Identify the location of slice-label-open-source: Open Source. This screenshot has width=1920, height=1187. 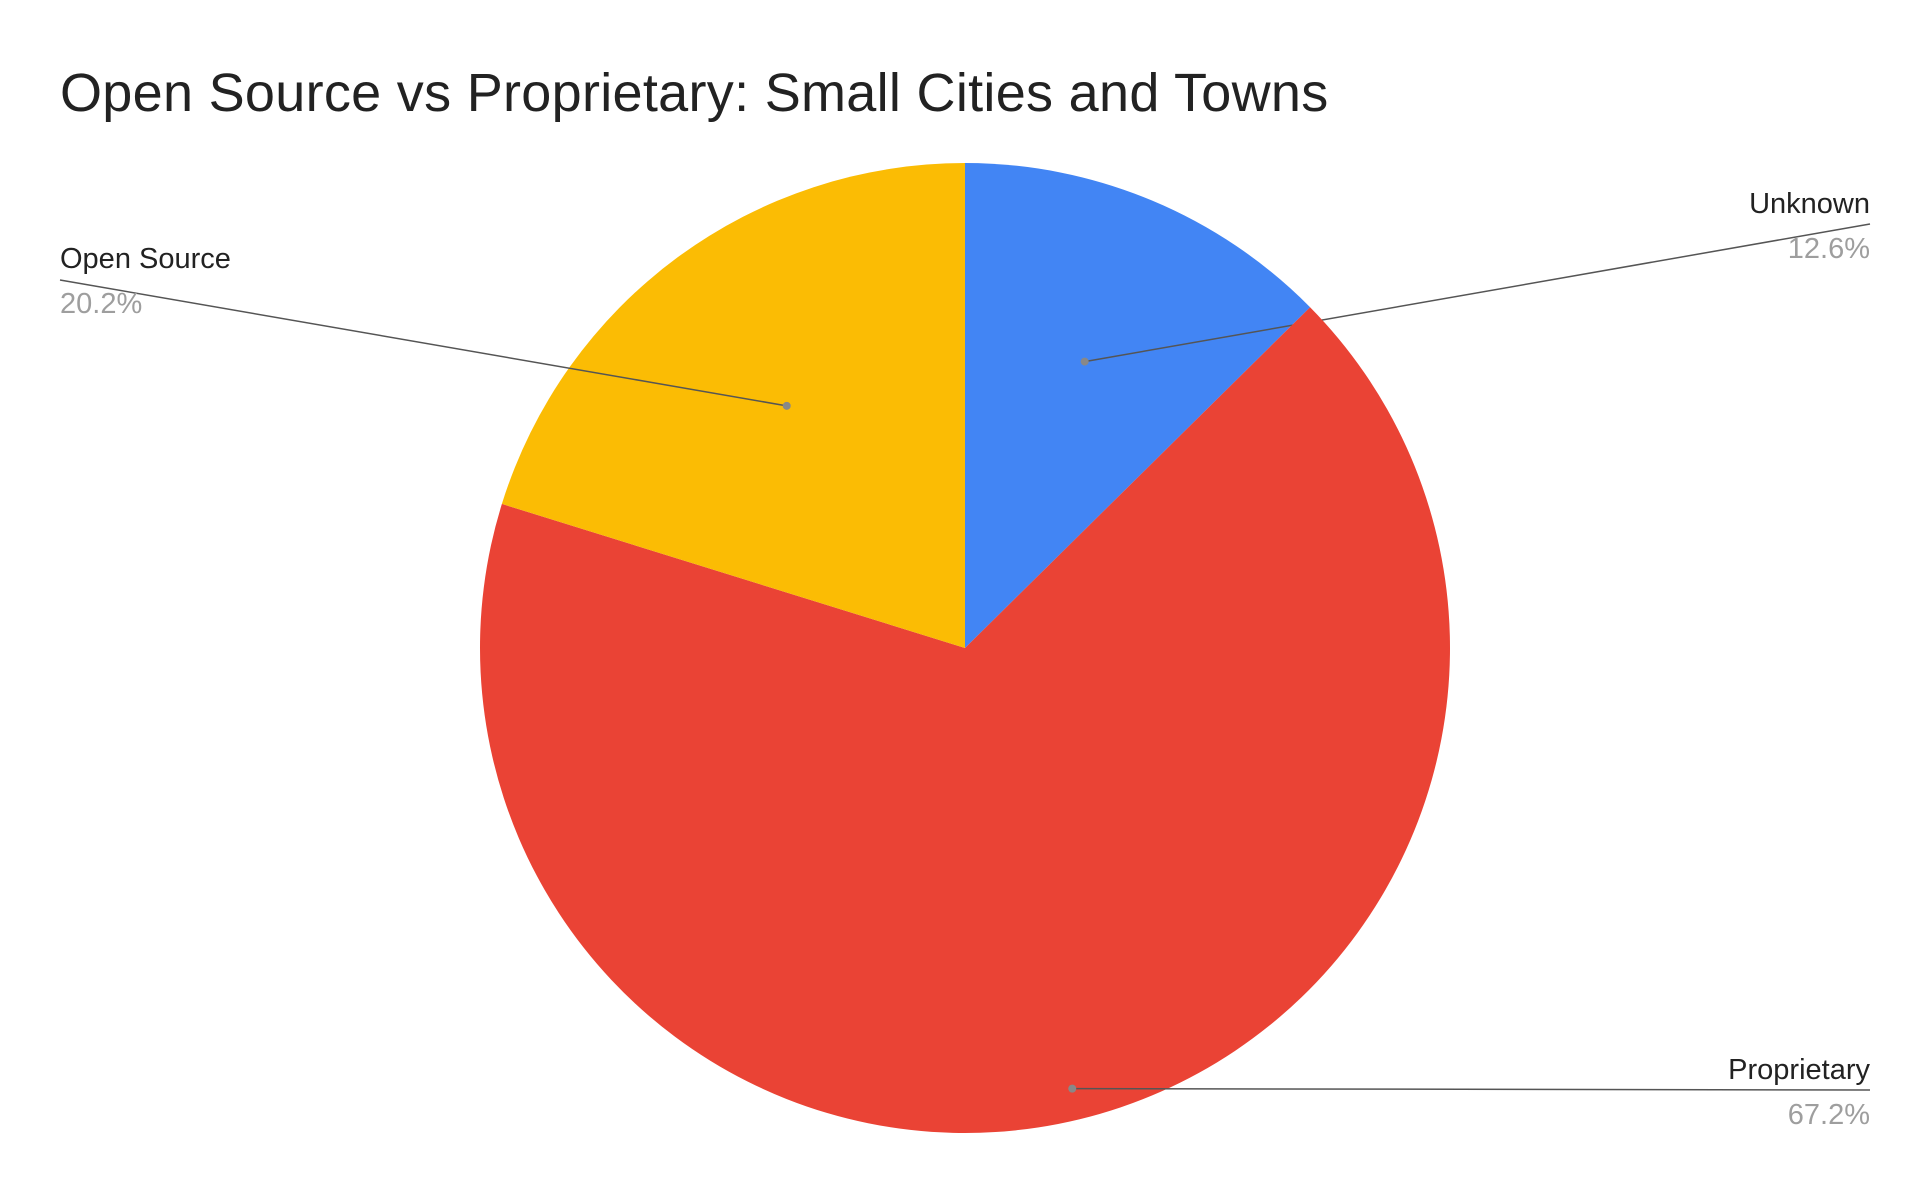
(145, 259).